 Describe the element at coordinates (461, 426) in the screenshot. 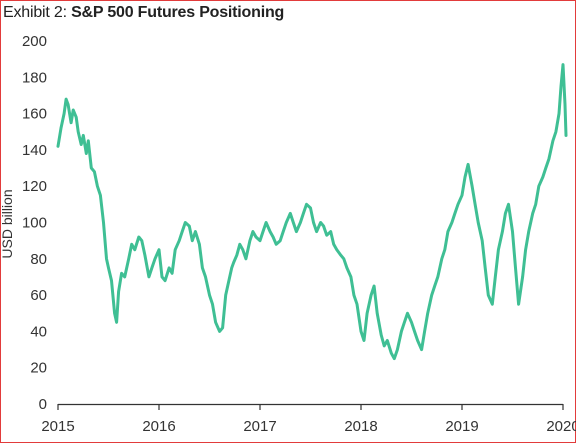

I see `x-tick-label: 2019` at that location.